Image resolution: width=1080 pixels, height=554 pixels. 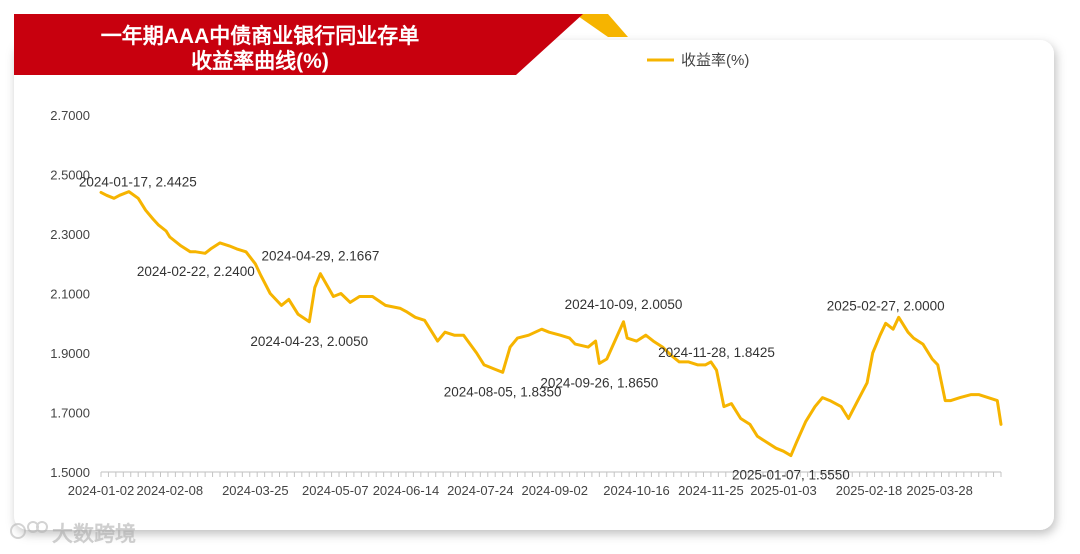 I want to click on data-label: 2025-01-07, 1.5550, so click(x=791, y=475).